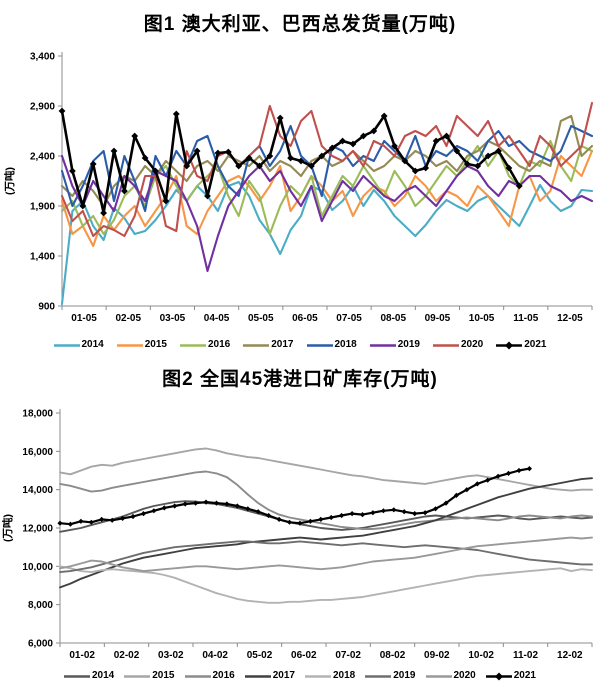 Image resolution: width=600 pixels, height=684 pixels. I want to click on x-tick-label: 09-02, so click(437, 655).